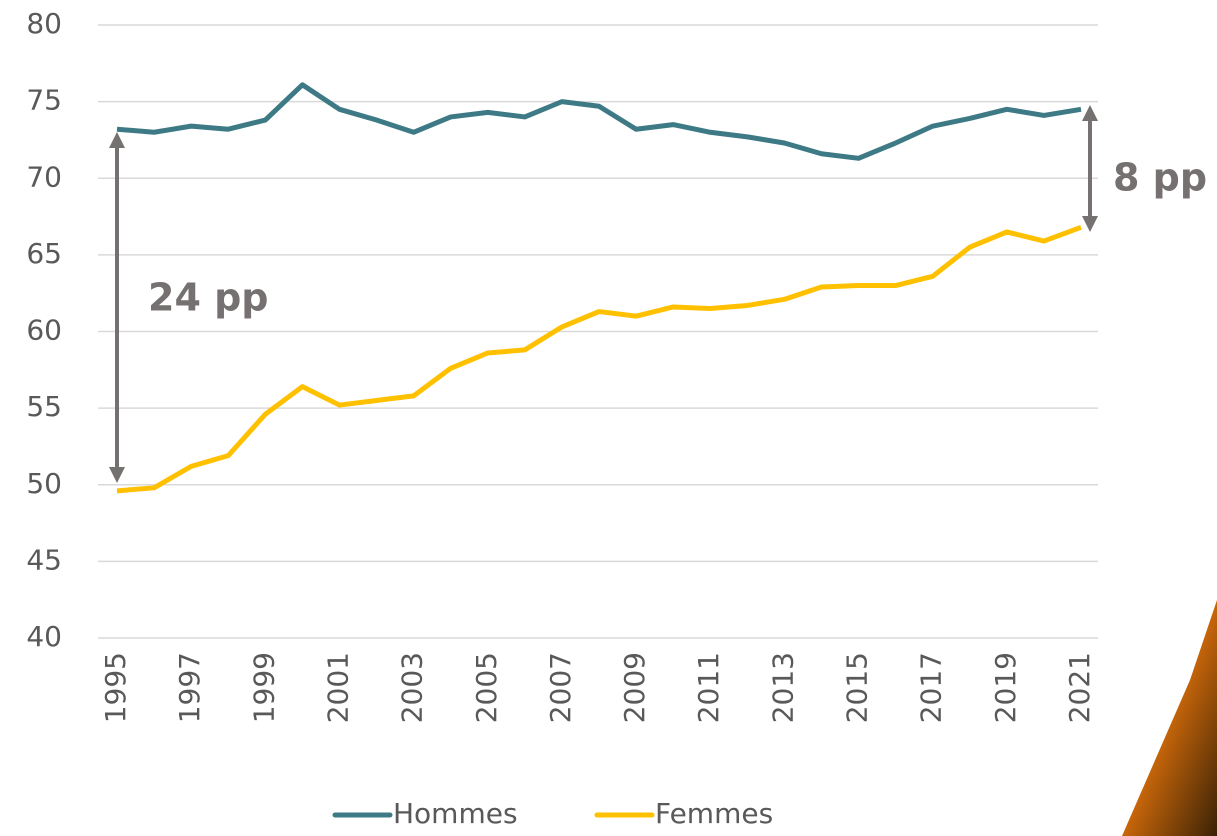 The image size is (1217, 836). I want to click on x-tick-label: 2013, so click(782, 687).